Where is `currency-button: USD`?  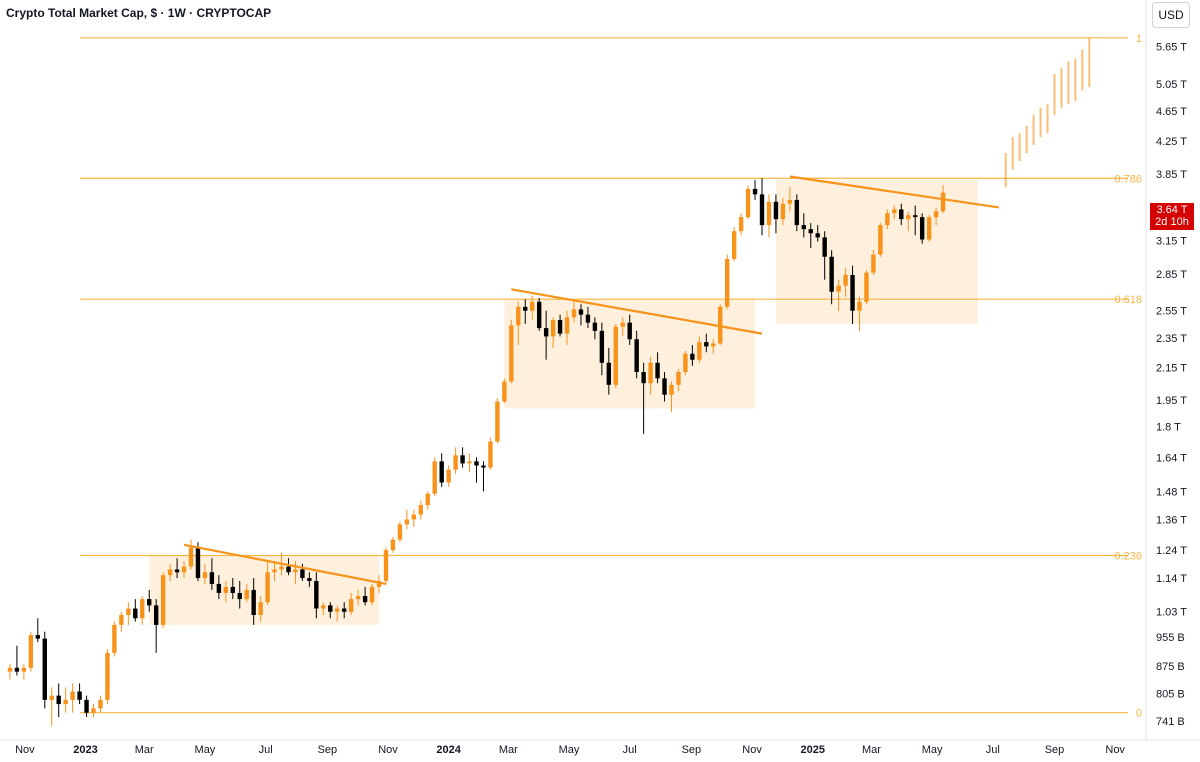
currency-button: USD is located at coordinates (1171, 15).